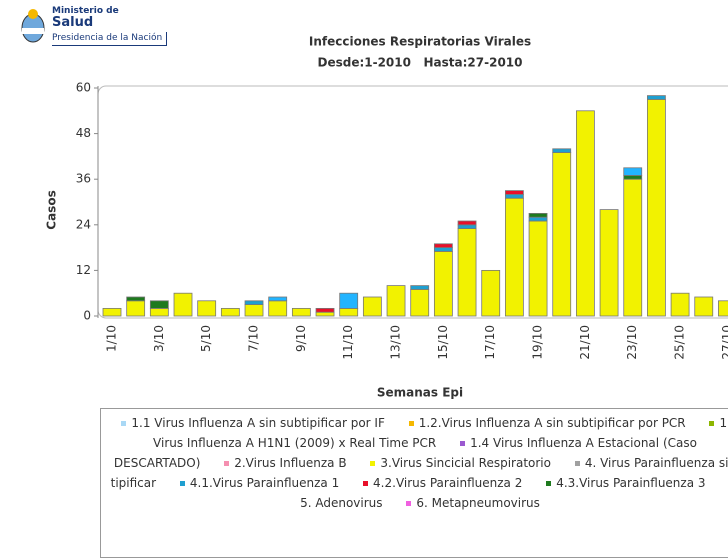 The width and height of the screenshot is (728, 558). I want to click on legend-label: 4. Virus Parainfluenza sin tipificar, so click(419, 473).